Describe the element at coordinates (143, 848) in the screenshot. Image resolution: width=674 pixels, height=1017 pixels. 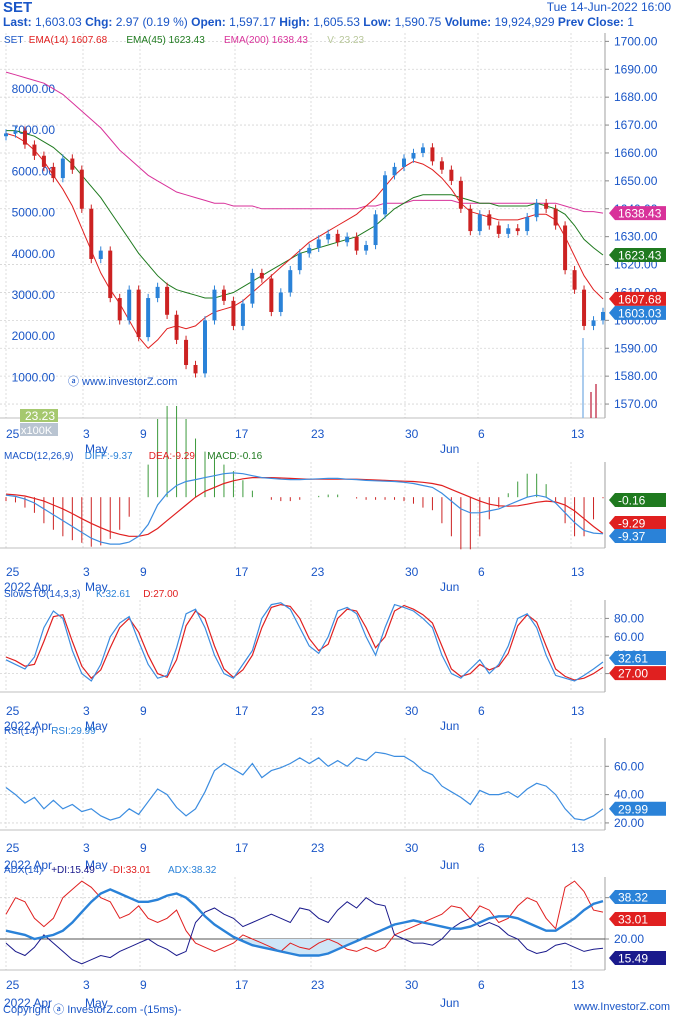
I see `rsi-x-tick-label: 9` at that location.